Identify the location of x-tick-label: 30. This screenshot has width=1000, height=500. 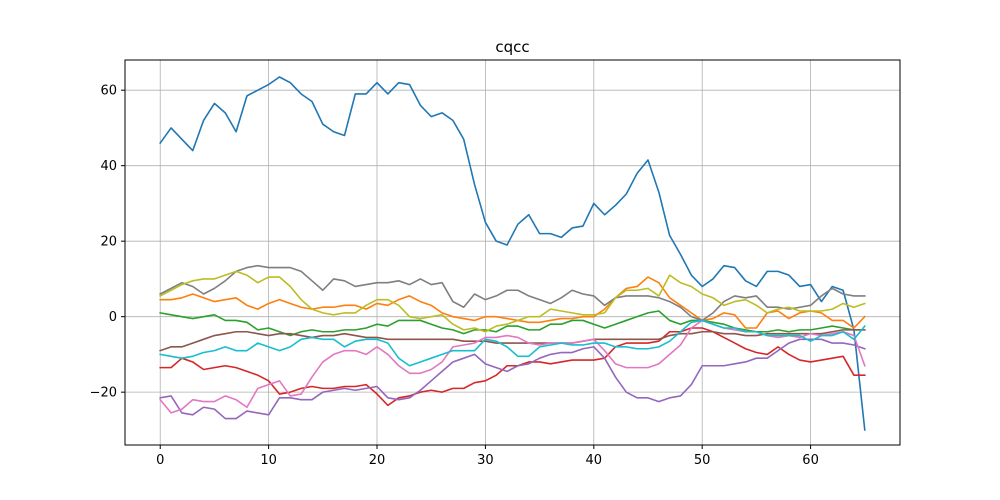
(485, 460).